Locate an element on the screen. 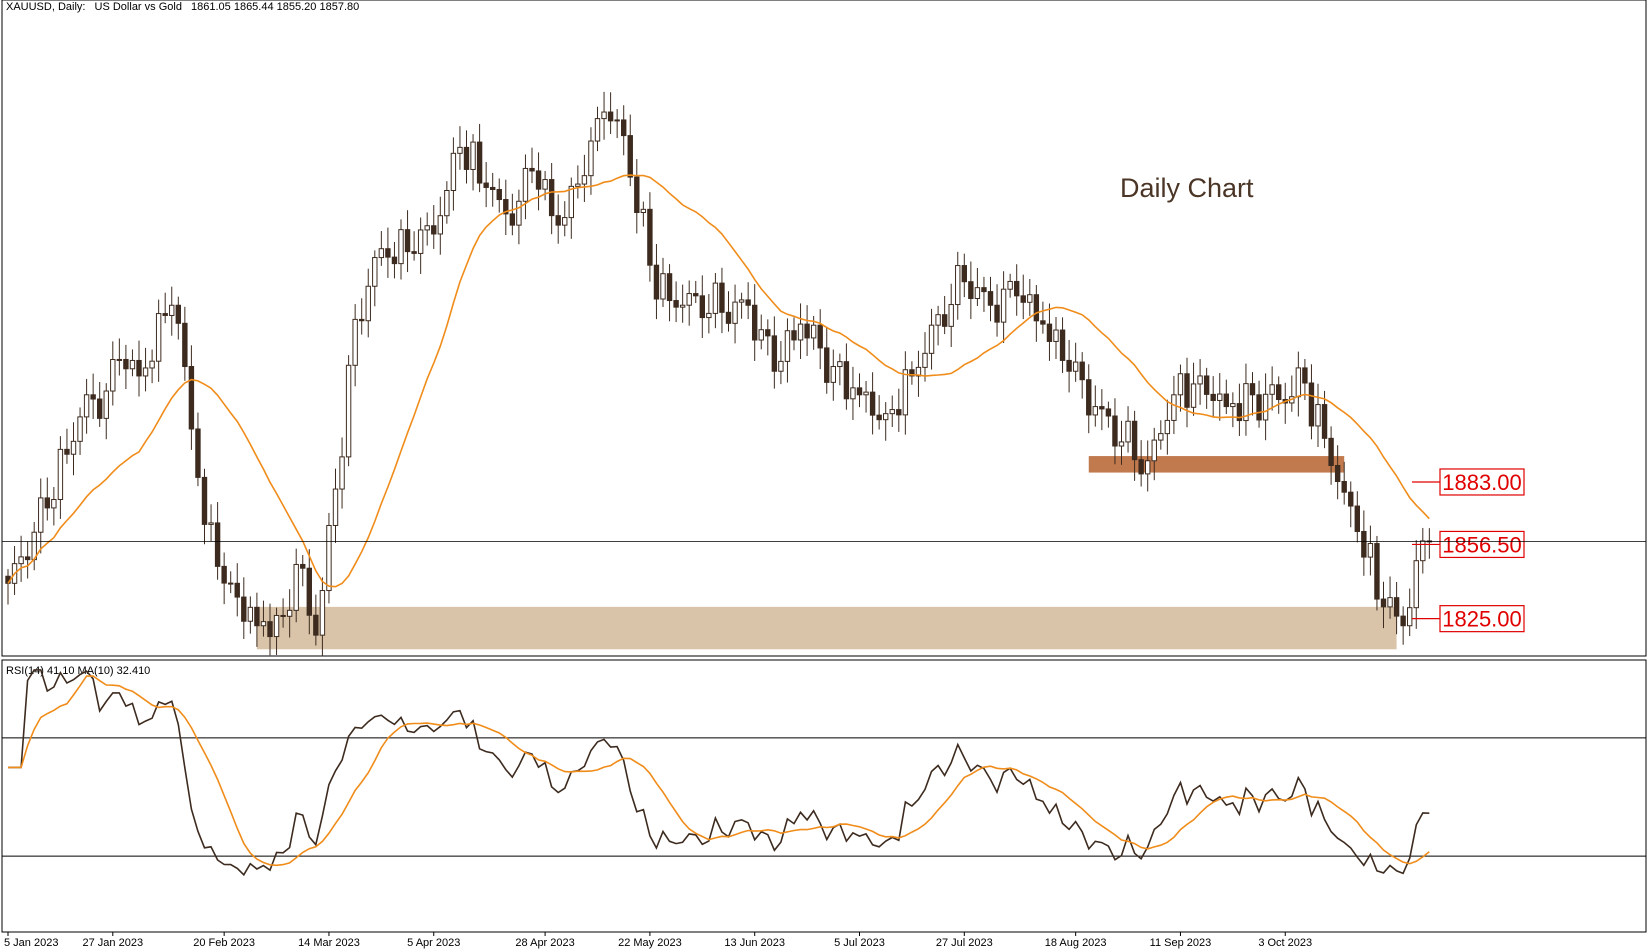 The width and height of the screenshot is (1648, 951). price-zones is located at coordinates (826, 553).